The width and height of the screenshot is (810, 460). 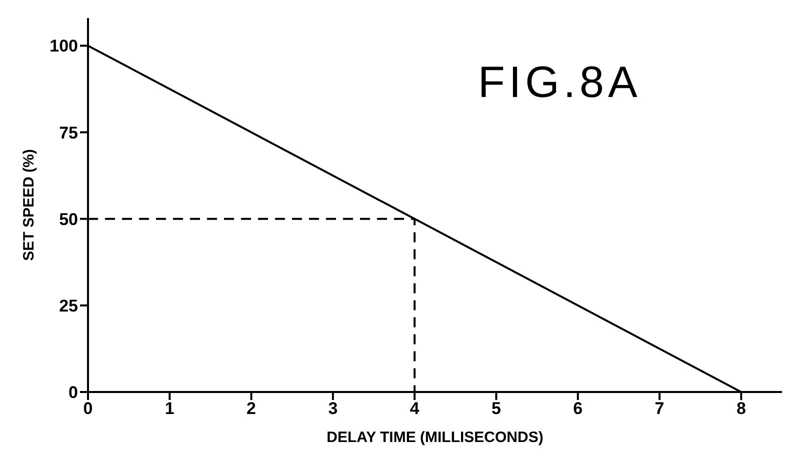 I want to click on y-tick-label: 50, so click(x=68, y=219).